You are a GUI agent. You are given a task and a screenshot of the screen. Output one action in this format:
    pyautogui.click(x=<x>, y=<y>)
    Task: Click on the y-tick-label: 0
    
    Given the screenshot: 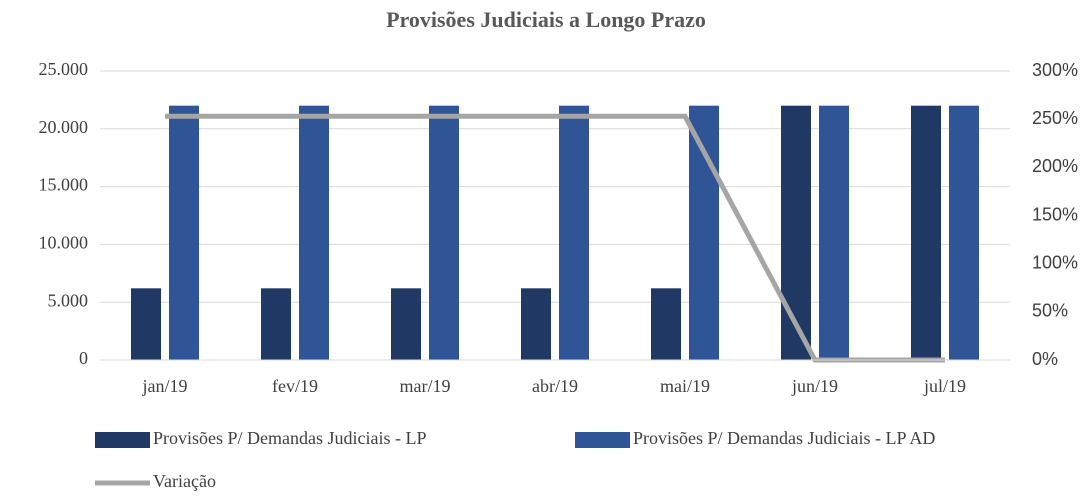 What is the action you would take?
    pyautogui.click(x=83, y=358)
    